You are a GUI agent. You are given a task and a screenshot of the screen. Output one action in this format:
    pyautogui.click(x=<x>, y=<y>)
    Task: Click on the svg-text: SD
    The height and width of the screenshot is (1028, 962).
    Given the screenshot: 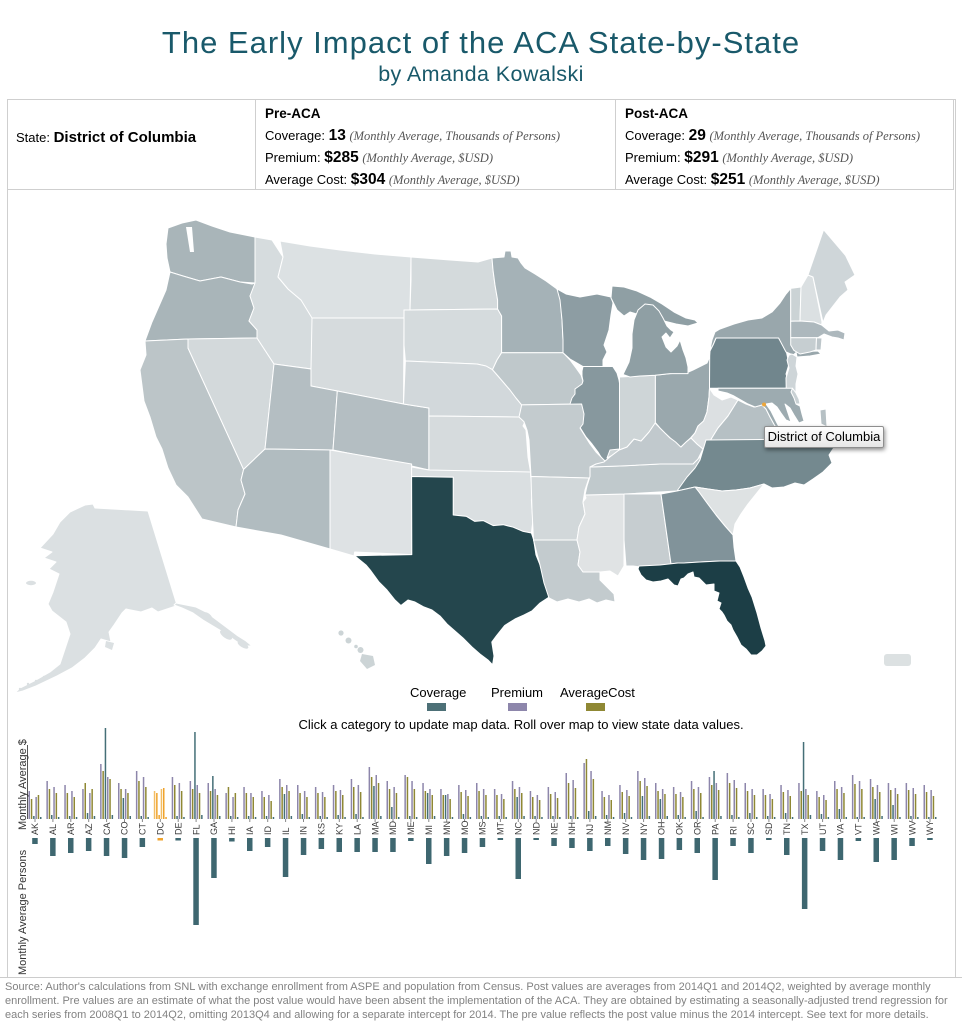 What is the action you would take?
    pyautogui.click(x=769, y=828)
    